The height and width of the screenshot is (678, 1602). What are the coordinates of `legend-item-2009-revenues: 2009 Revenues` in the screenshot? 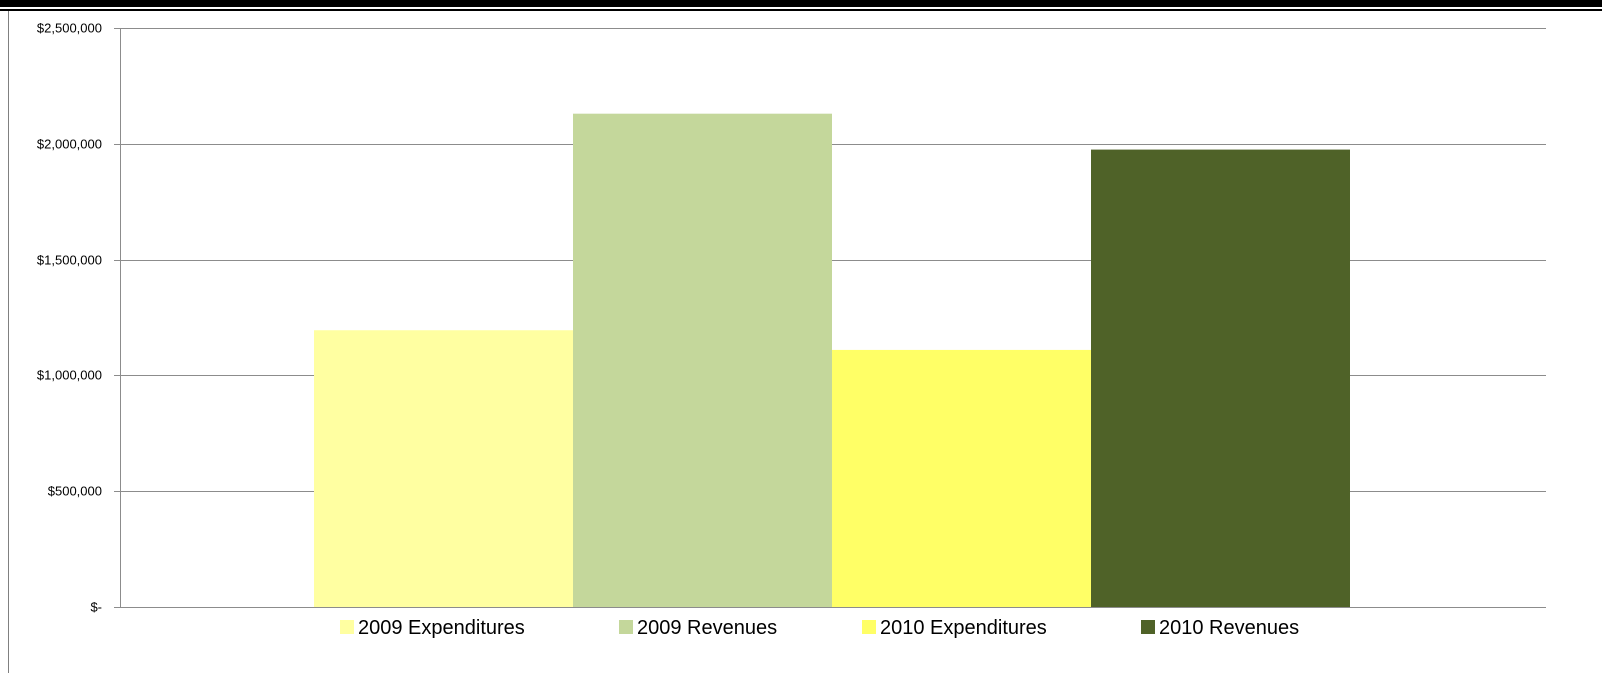 It's located at (698, 628).